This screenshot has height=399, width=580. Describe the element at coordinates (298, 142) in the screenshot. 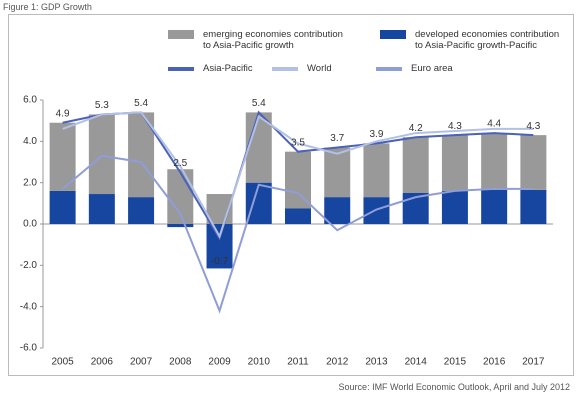

I see `data-label: 3.5` at that location.